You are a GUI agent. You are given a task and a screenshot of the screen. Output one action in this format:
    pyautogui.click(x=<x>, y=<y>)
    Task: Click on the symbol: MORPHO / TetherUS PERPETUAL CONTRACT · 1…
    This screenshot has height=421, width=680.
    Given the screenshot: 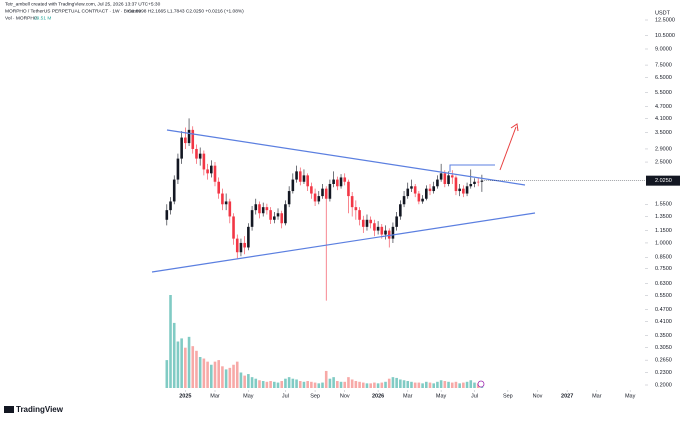 What is the action you would take?
    pyautogui.click(x=73, y=11)
    